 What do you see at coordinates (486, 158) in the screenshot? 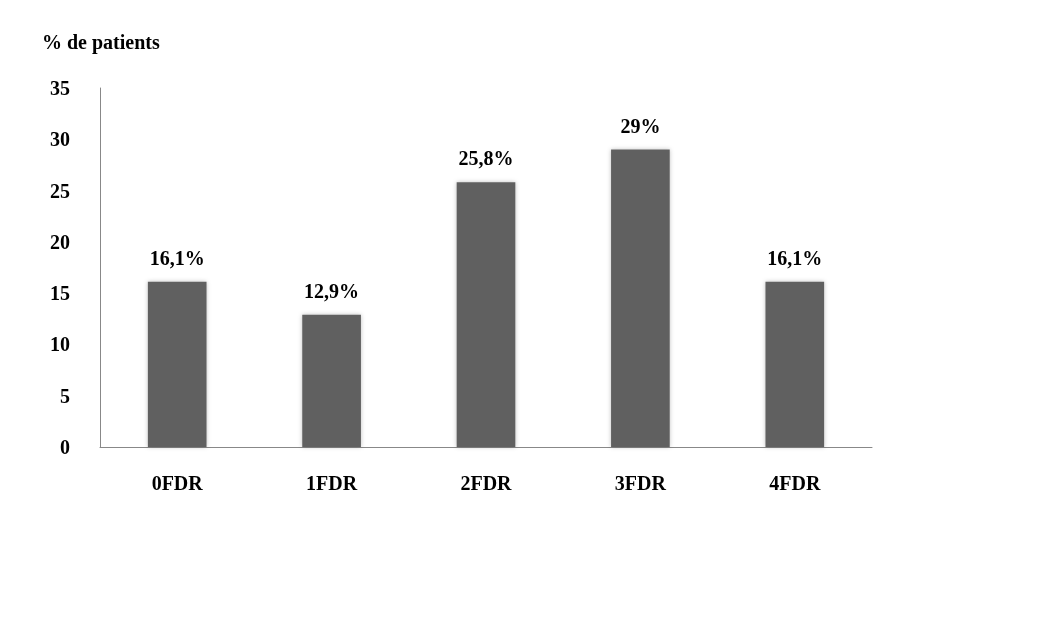
I see `data-label: 25,8%` at bounding box center [486, 158].